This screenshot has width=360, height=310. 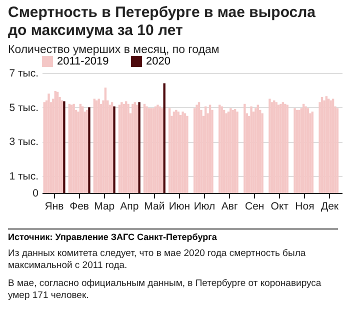 I want to click on chart-subtitle: Количество умерших в месяц, по годам, so click(x=114, y=50).